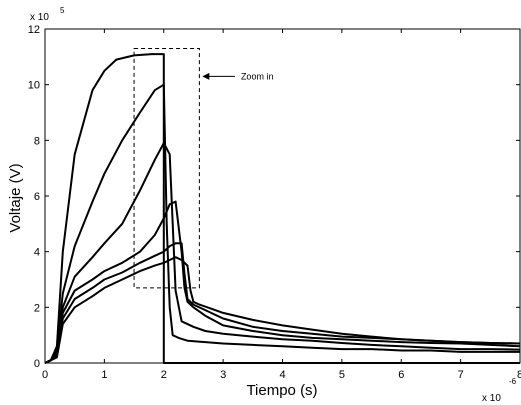  What do you see at coordinates (257, 76) in the screenshot?
I see `zoom-label: Zoom in` at bounding box center [257, 76].